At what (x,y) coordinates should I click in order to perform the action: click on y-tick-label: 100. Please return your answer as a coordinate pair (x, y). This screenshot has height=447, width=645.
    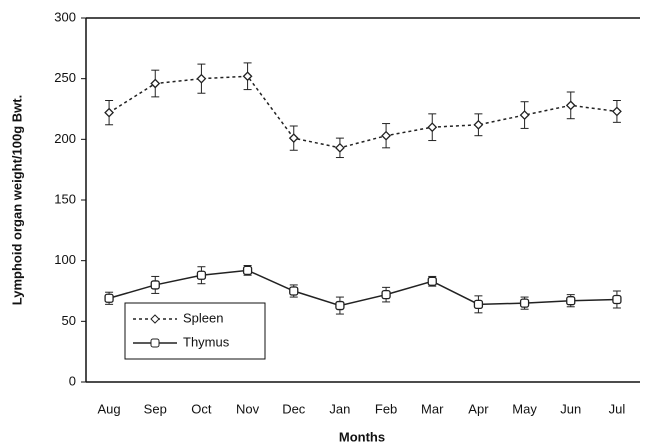
    Looking at the image, I should click on (65, 259).